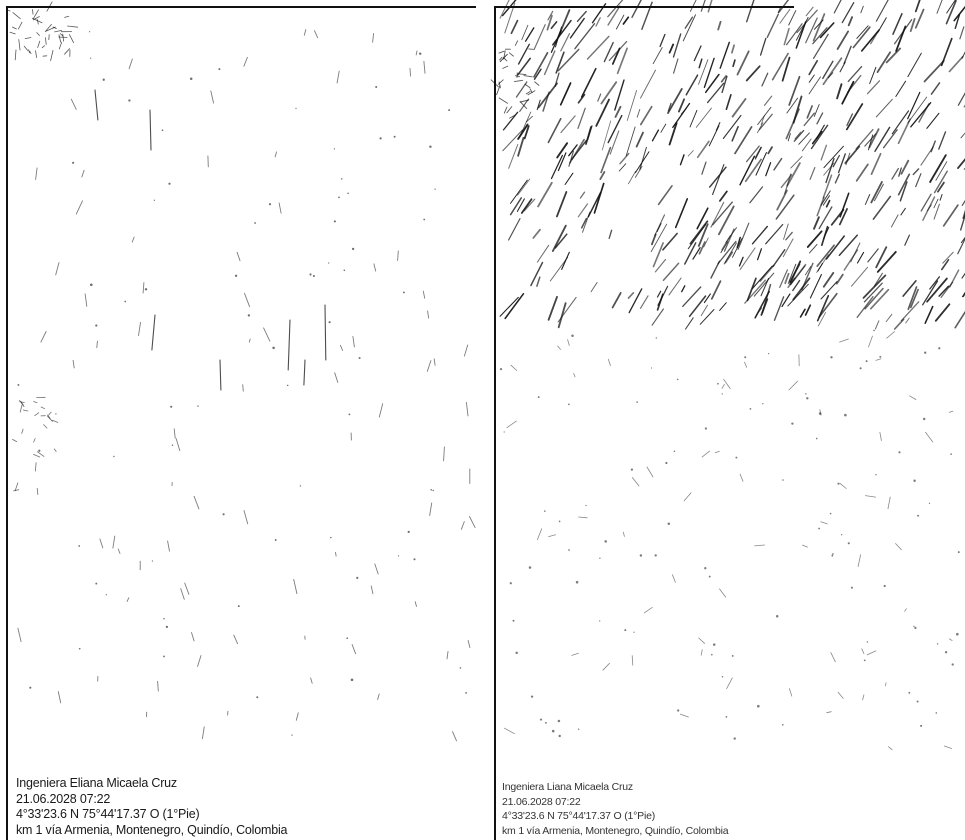 The image size is (965, 840). I want to click on photo-right-top-edge, so click(644, 7).